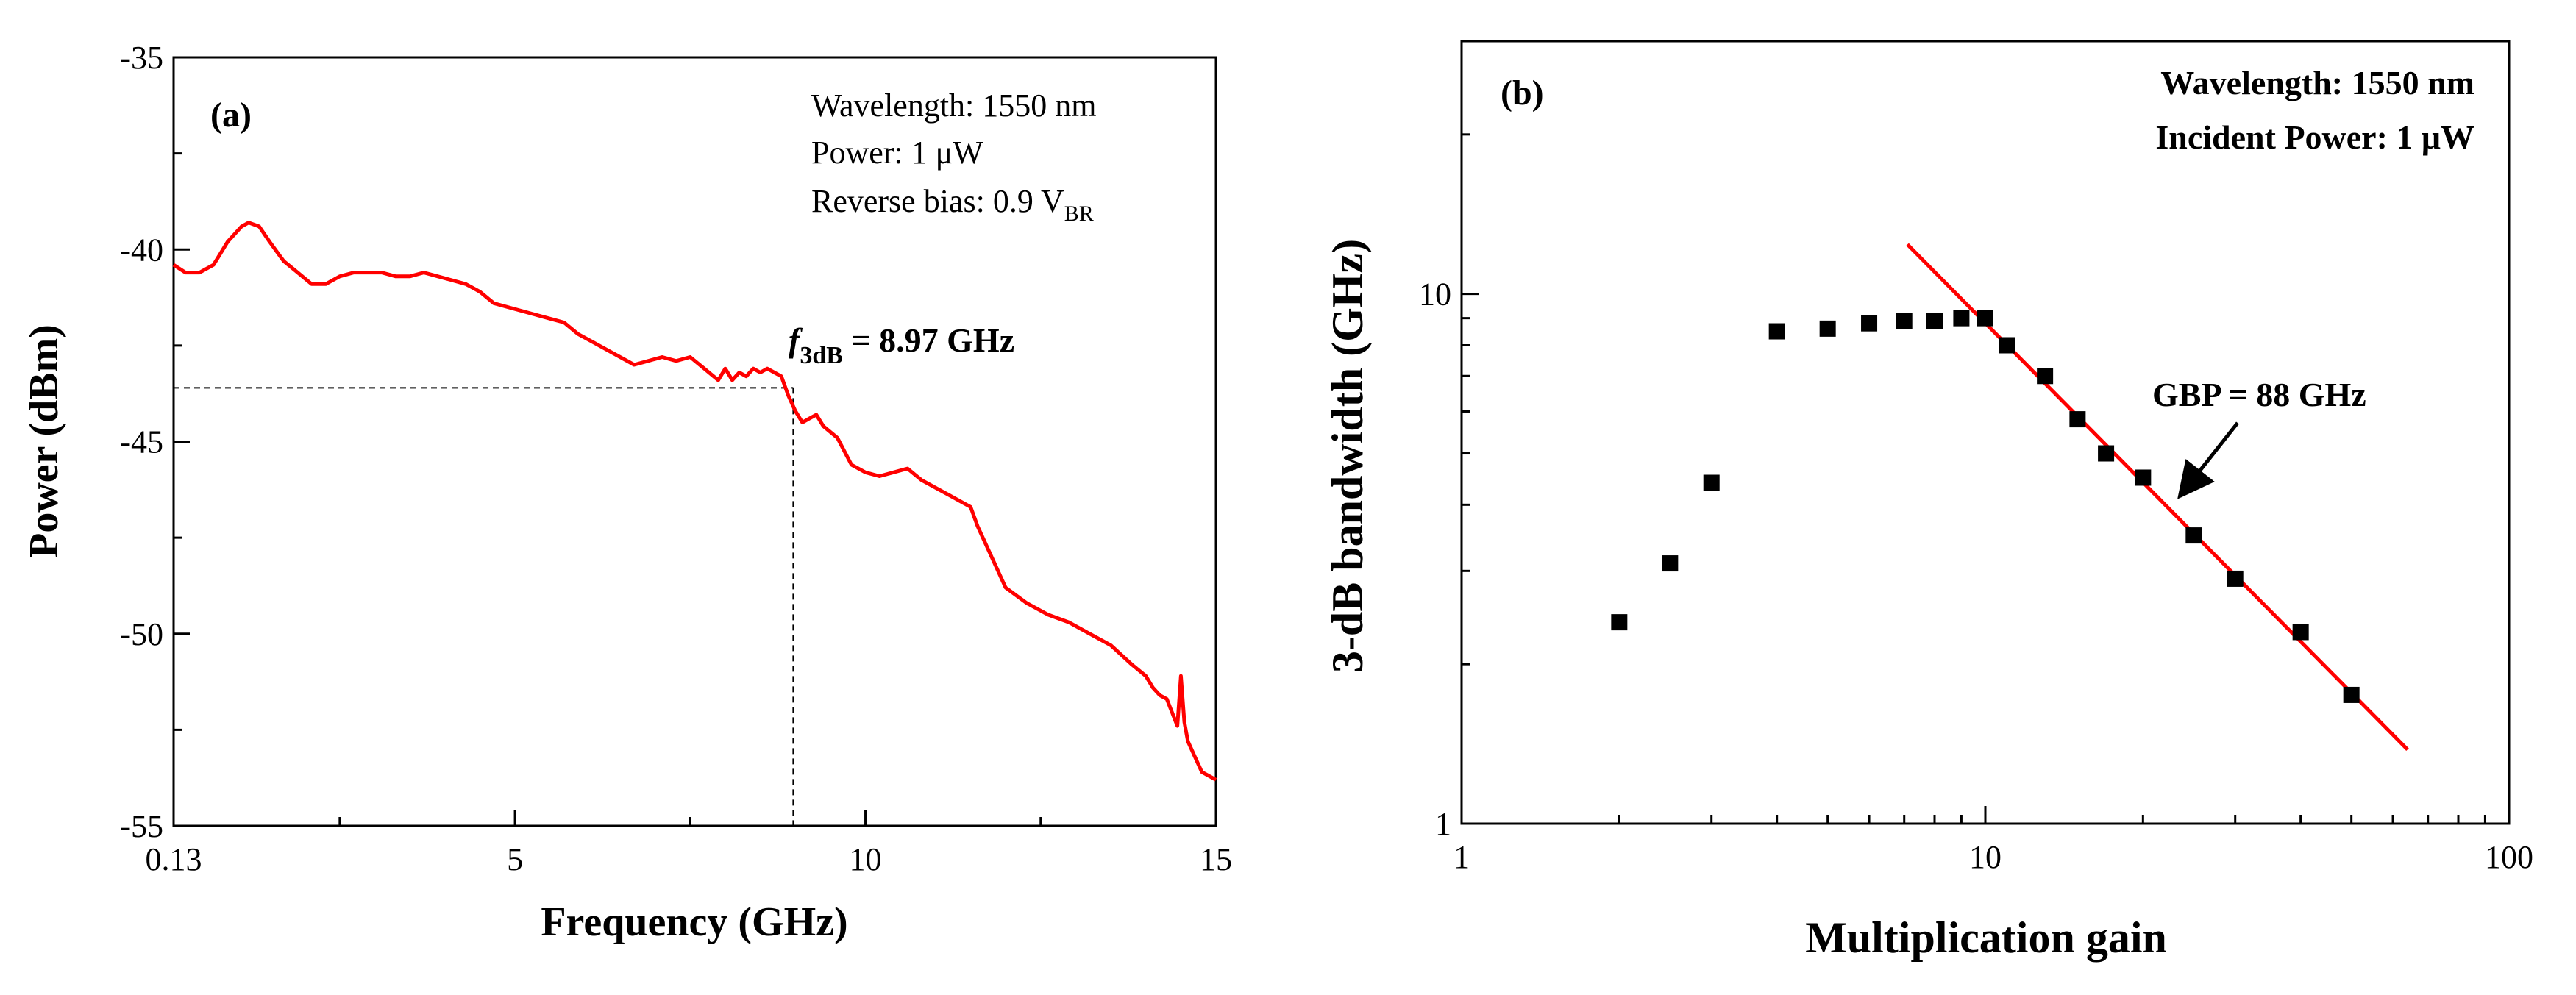  I want to click on y-tick-label: -35, so click(141, 58).